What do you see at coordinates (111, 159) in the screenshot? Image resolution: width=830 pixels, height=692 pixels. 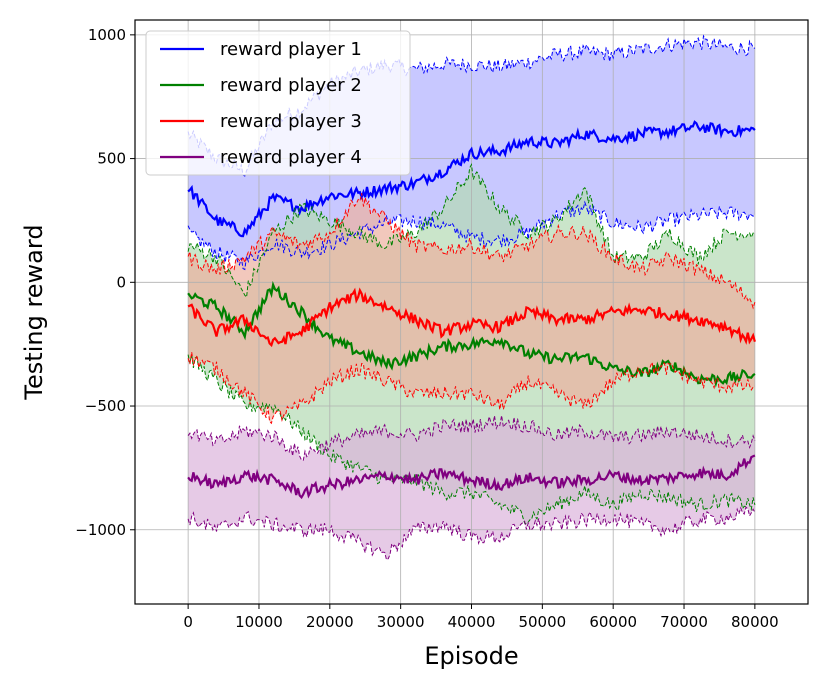 I see `y-tick-label: 500` at bounding box center [111, 159].